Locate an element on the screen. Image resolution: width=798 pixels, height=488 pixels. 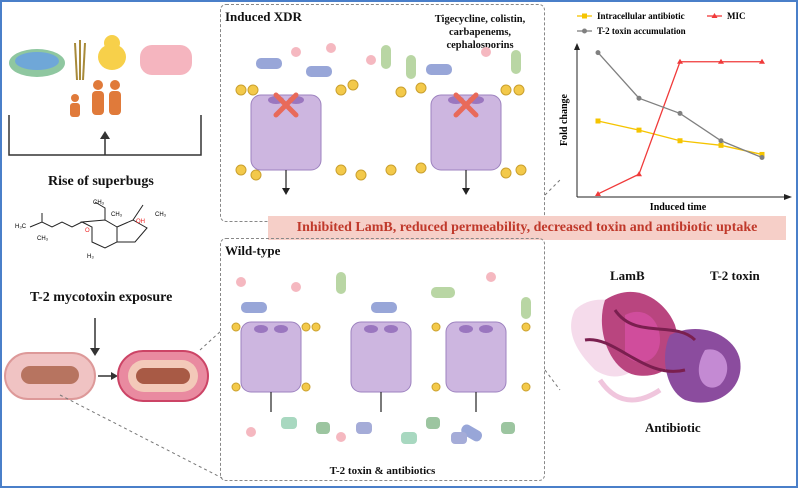
xdr-membrane-illustration is located at coordinates (381, 119).